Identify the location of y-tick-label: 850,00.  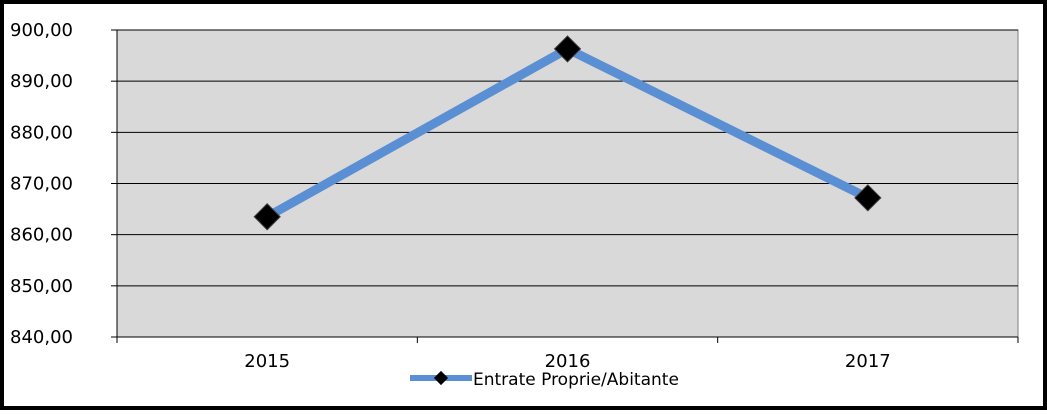
(41, 286).